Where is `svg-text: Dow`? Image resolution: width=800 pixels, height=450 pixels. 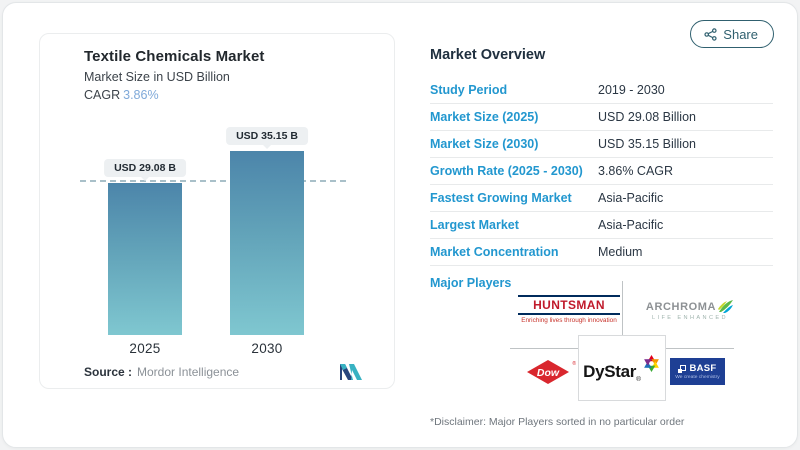
svg-text: Dow is located at coordinates (548, 373).